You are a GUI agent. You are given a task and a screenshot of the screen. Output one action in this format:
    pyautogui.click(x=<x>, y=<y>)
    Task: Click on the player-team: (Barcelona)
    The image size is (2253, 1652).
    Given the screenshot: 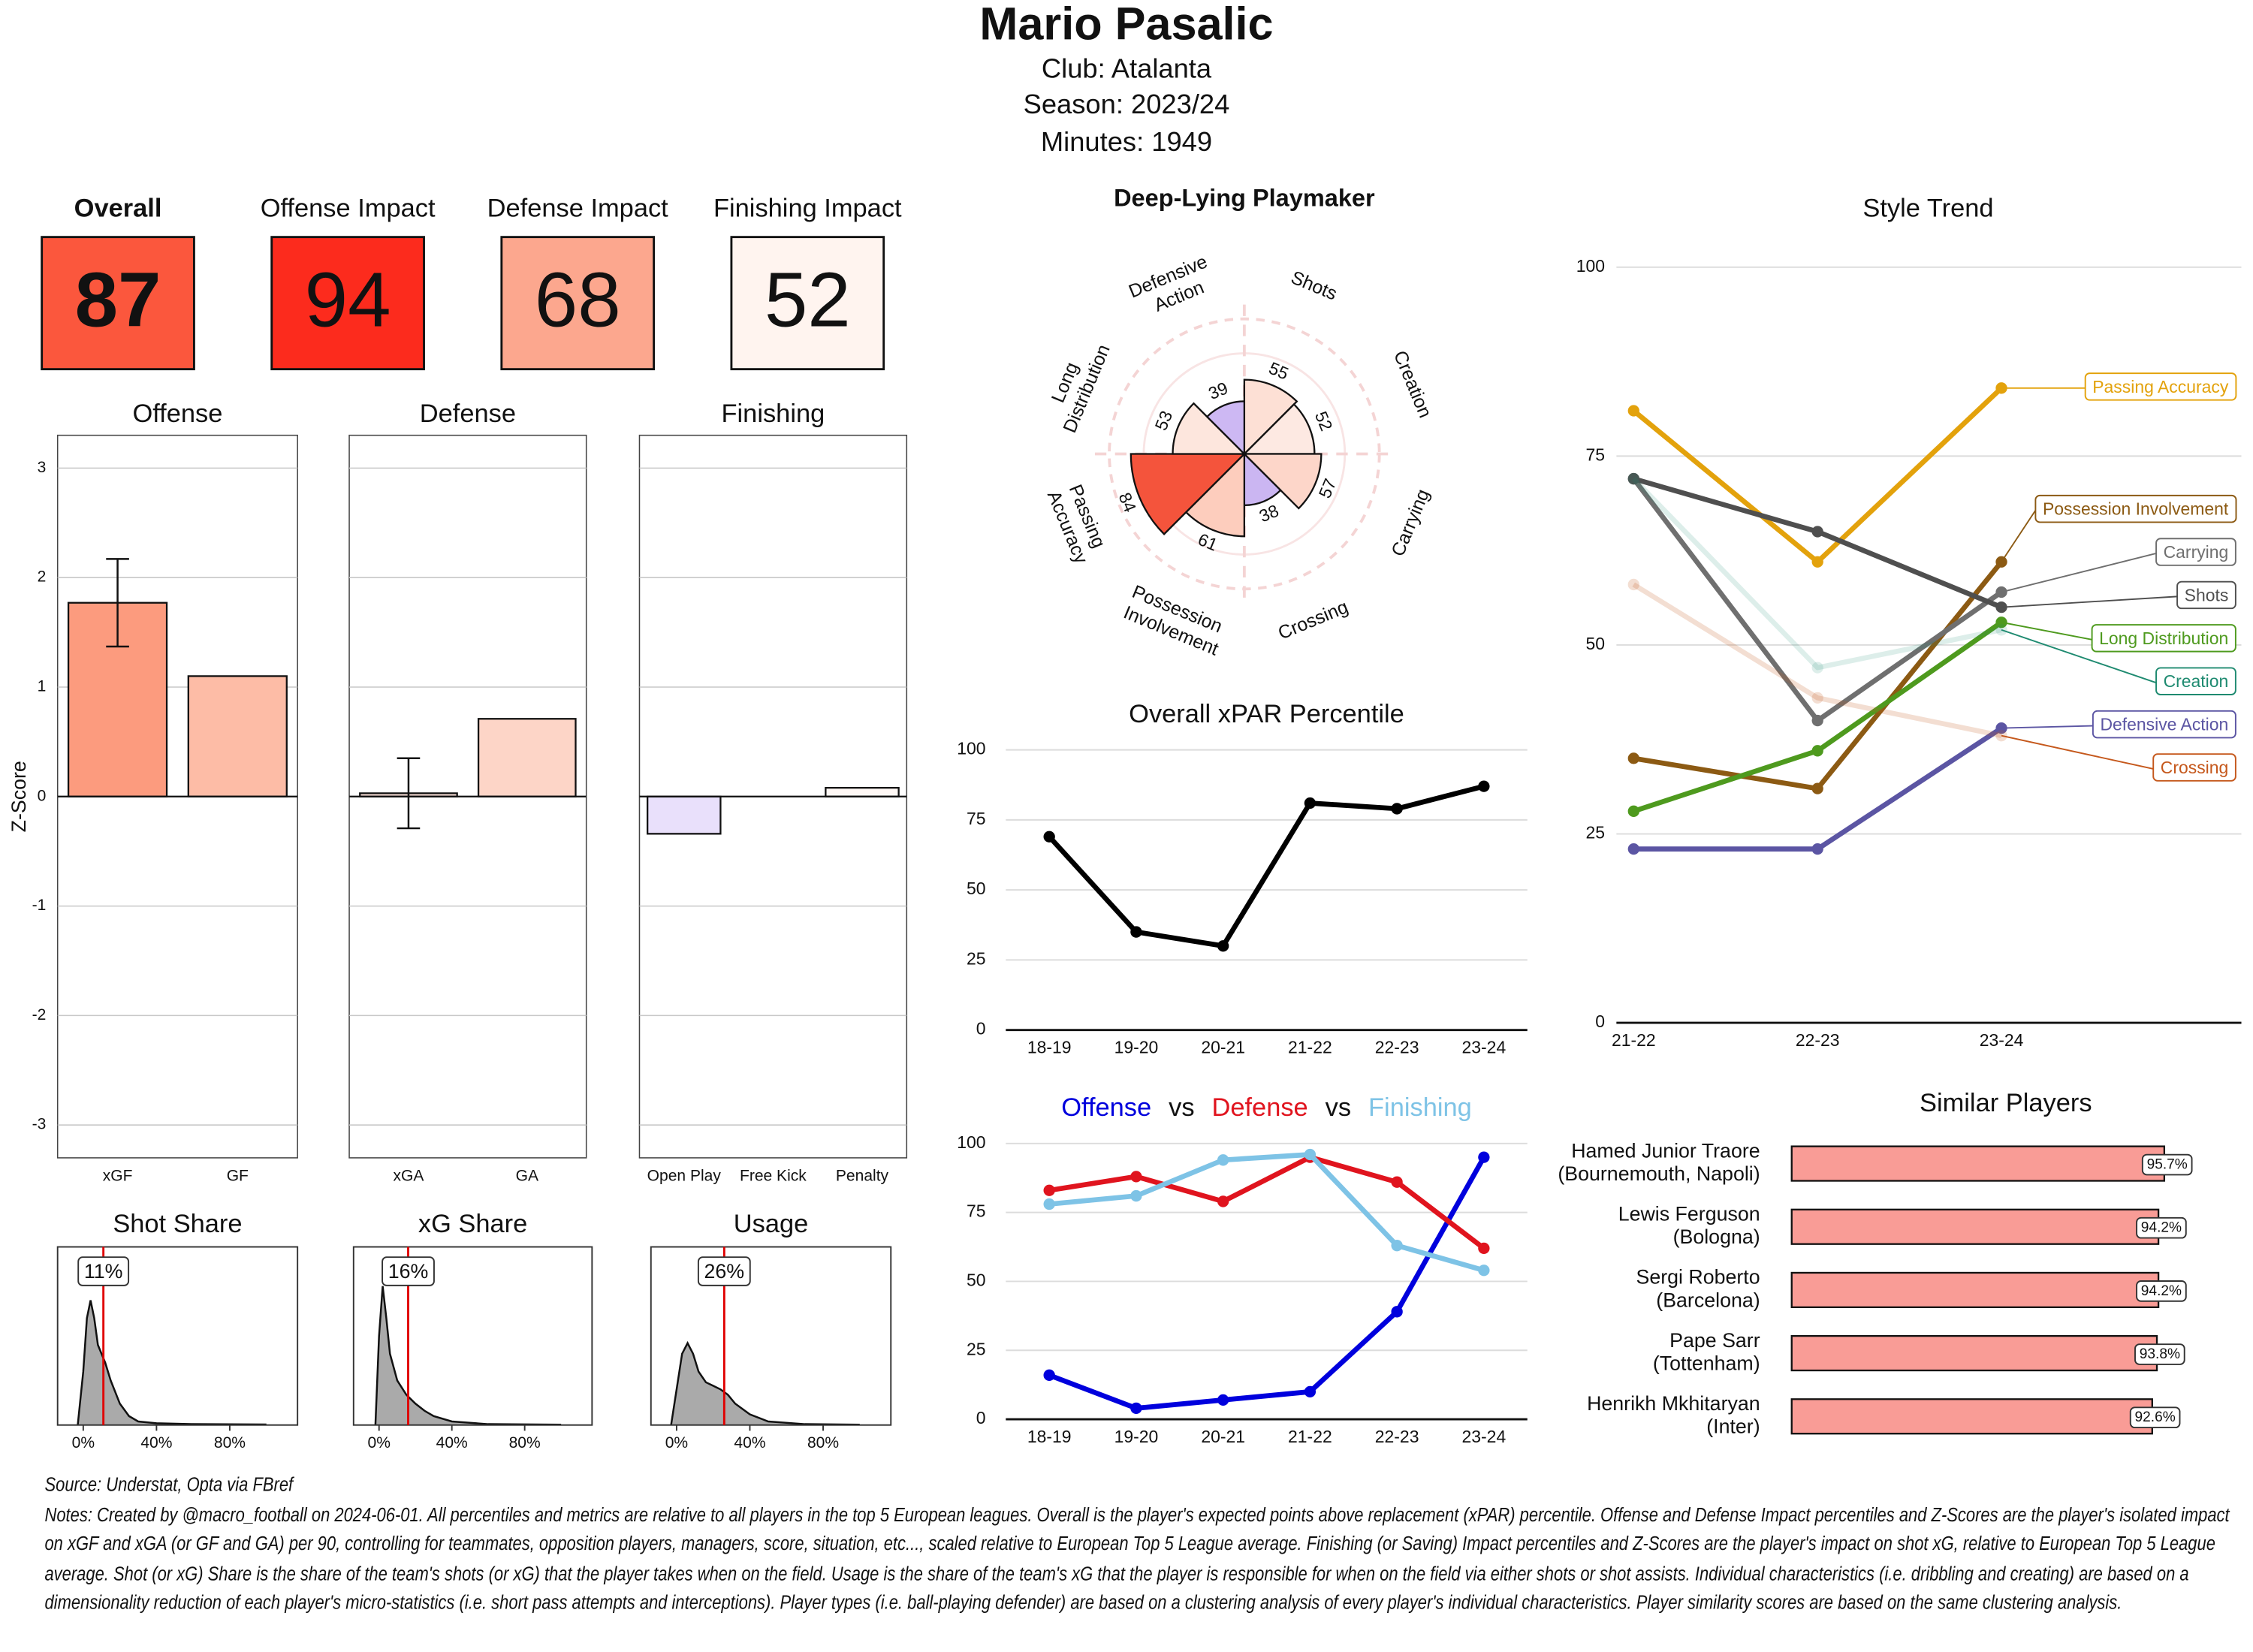 What is the action you would take?
    pyautogui.click(x=1708, y=1300)
    